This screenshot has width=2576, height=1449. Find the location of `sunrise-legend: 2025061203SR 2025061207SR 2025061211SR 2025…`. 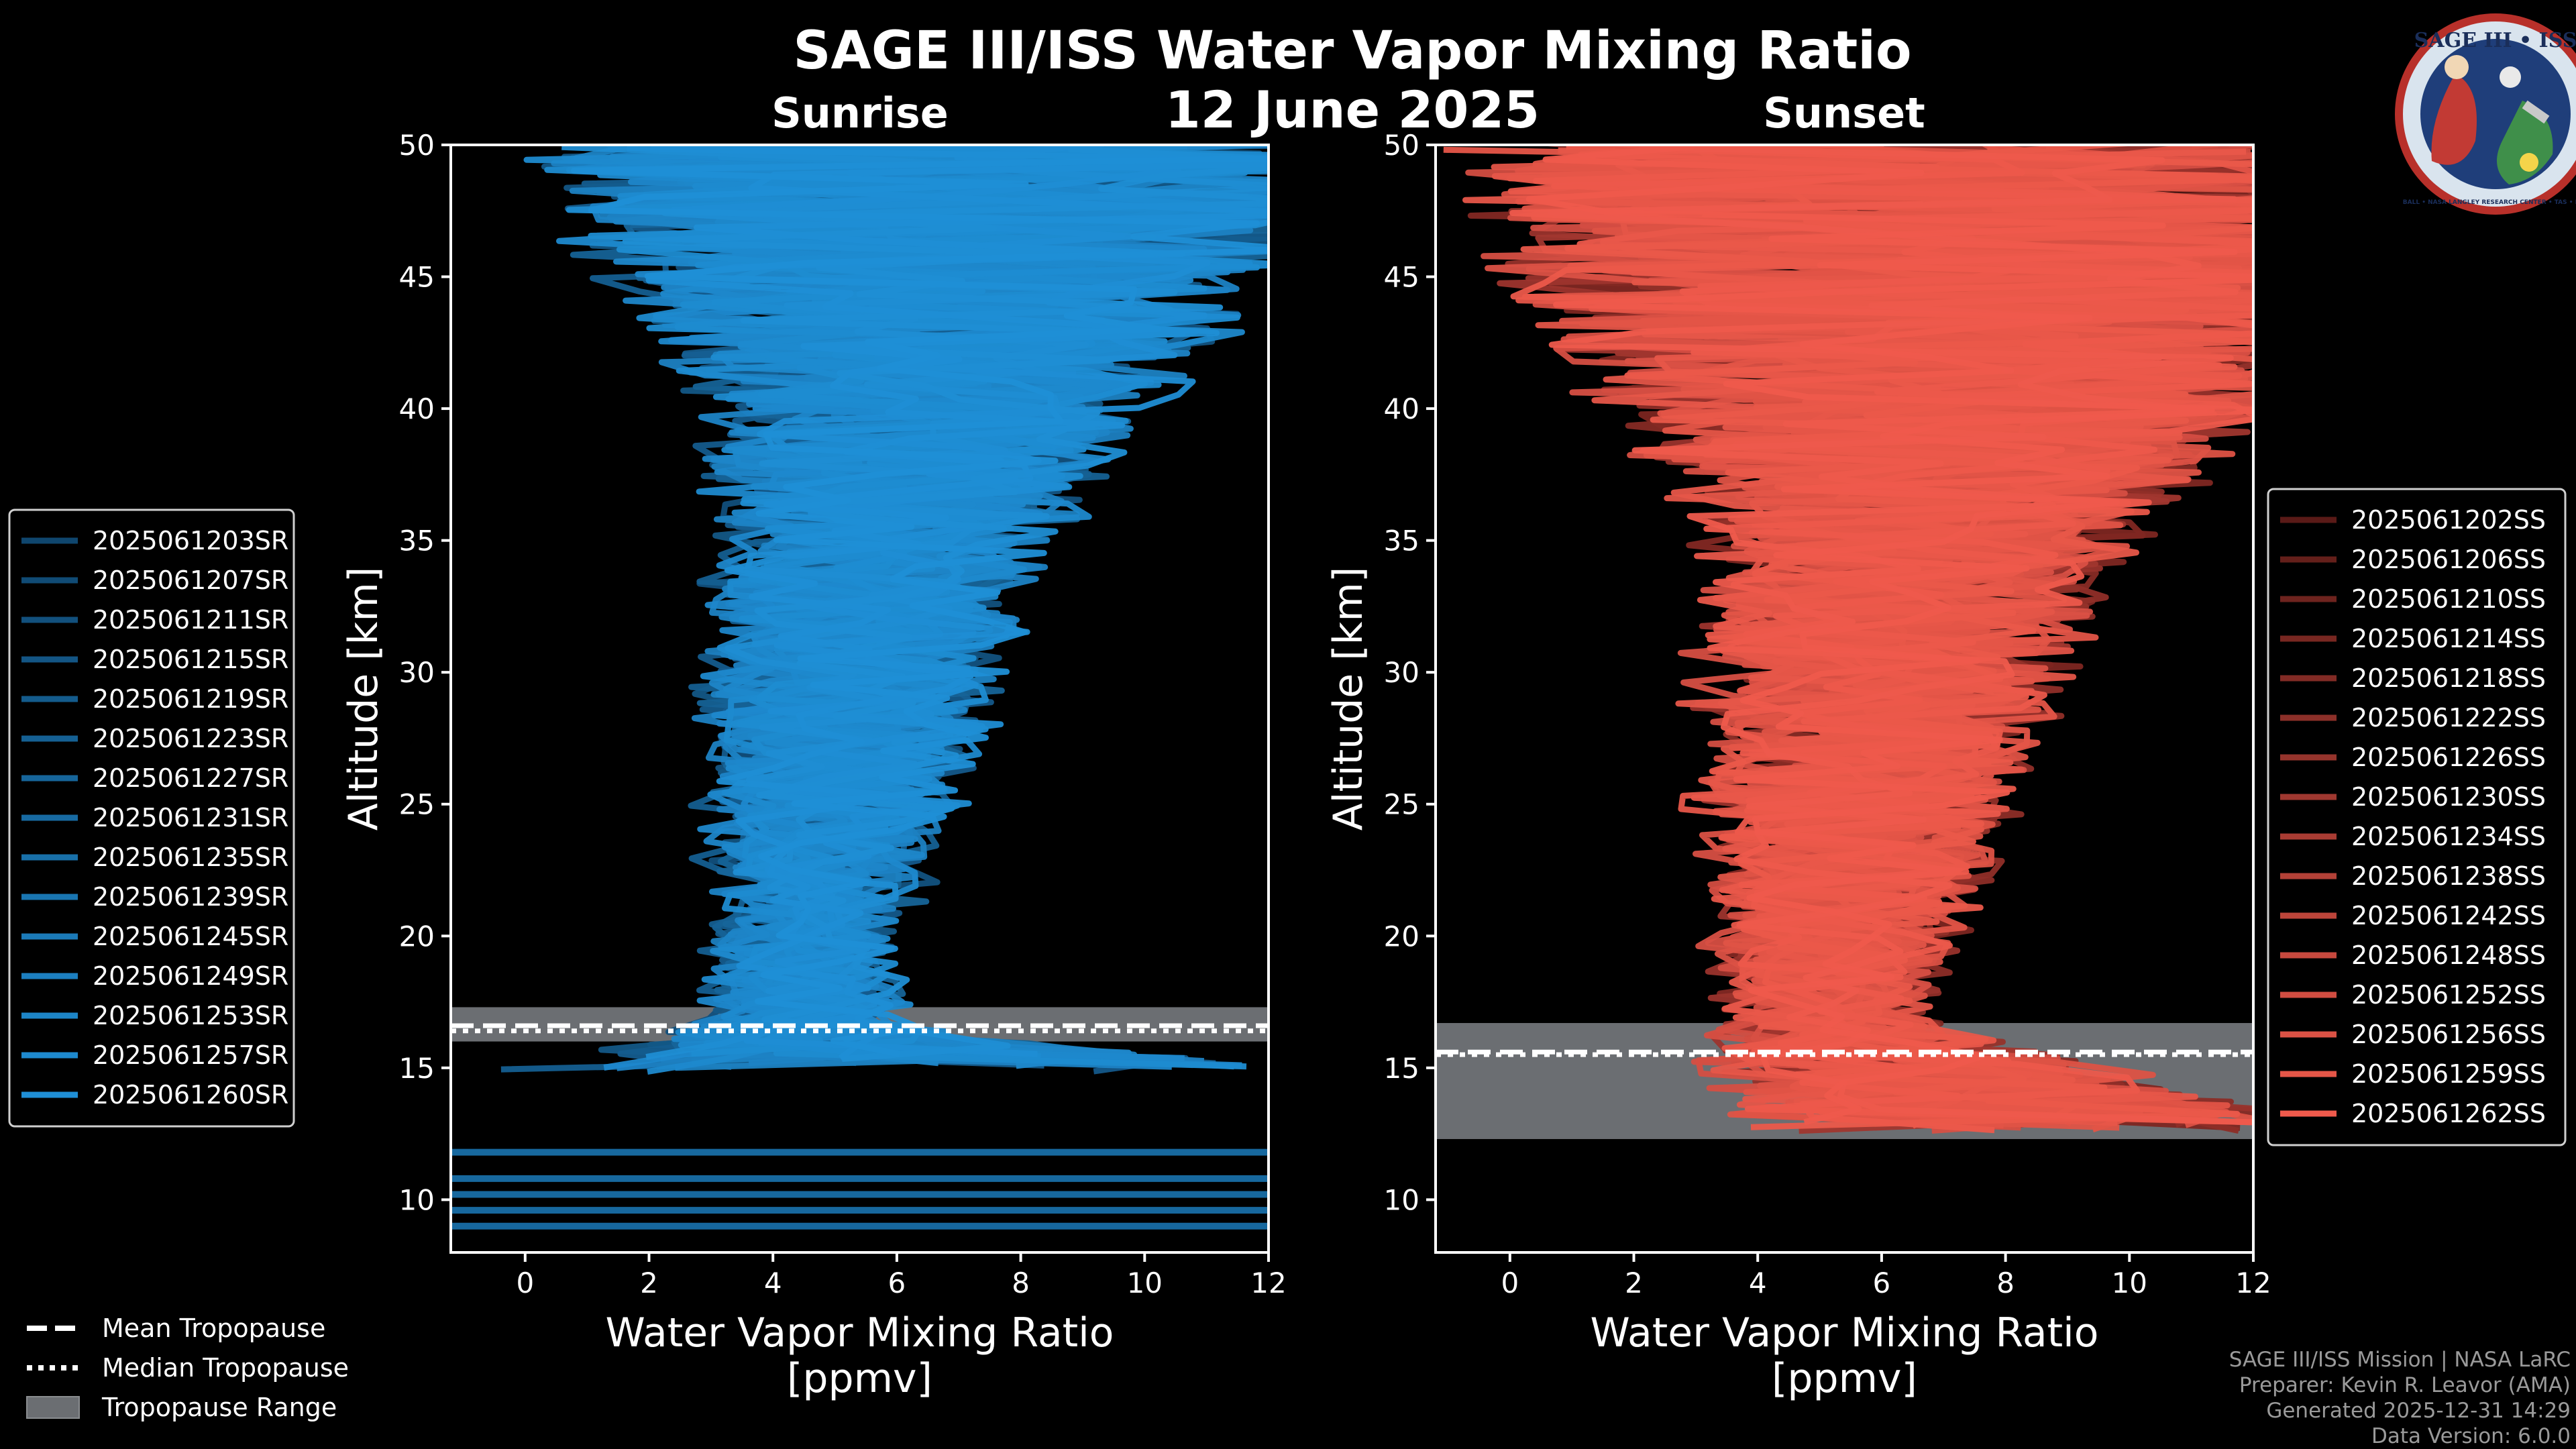

sunrise-legend: 2025061203SR 2025061207SR 2025061211SR 2025… is located at coordinates (151, 818).